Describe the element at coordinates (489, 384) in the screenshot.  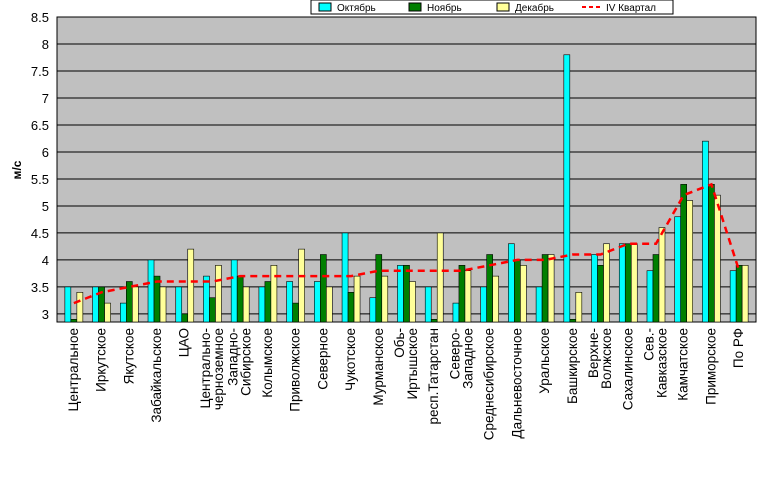
I see `x-category-label: Среднесибирское` at that location.